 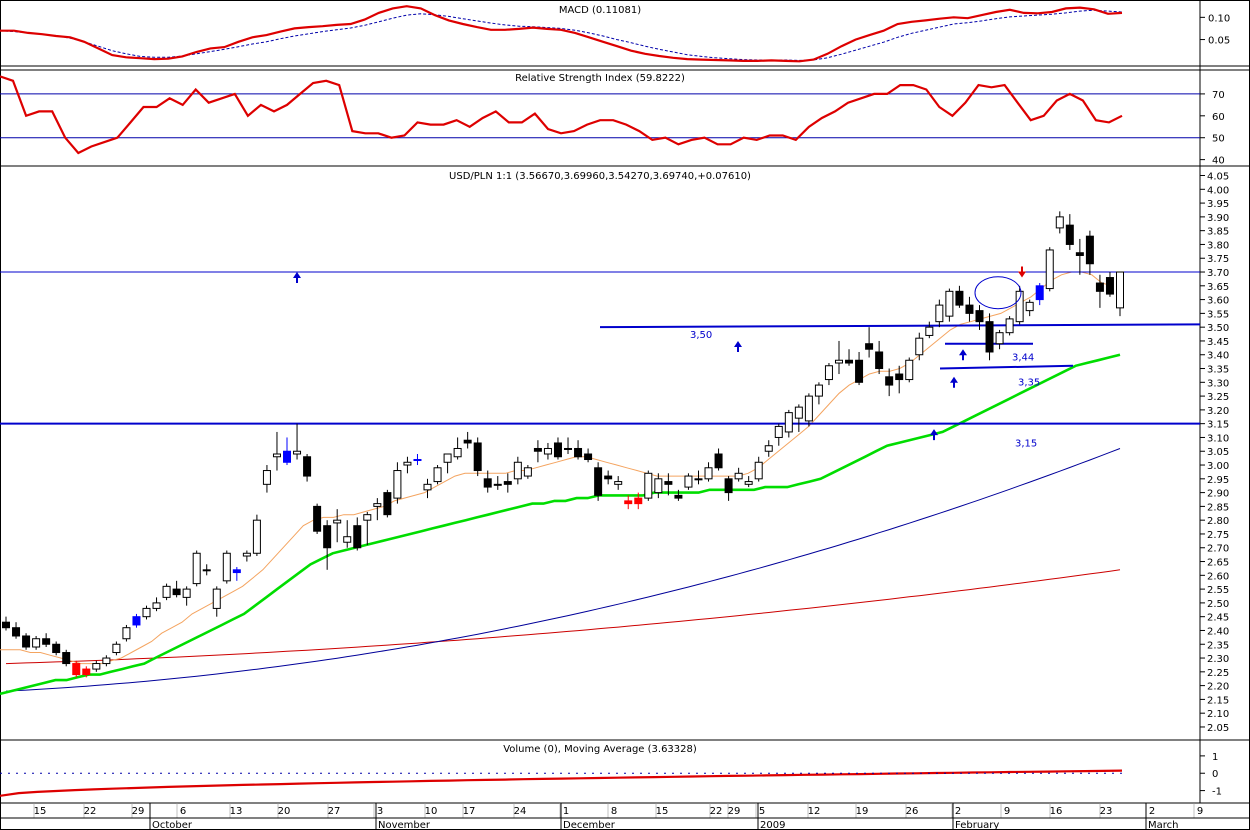 I want to click on x-day-label: 15, so click(x=40, y=811).